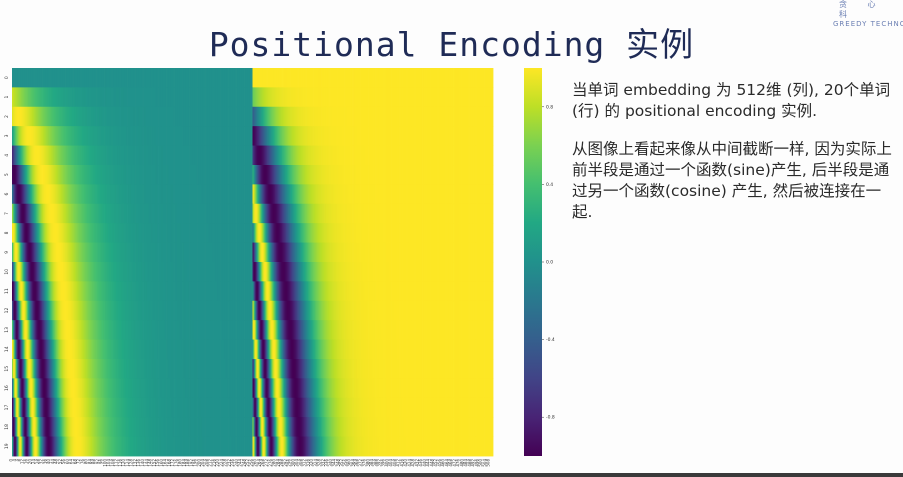 The image size is (903, 477). I want to click on logo-english-text: GREEDY TECHNOLO, so click(868, 24).